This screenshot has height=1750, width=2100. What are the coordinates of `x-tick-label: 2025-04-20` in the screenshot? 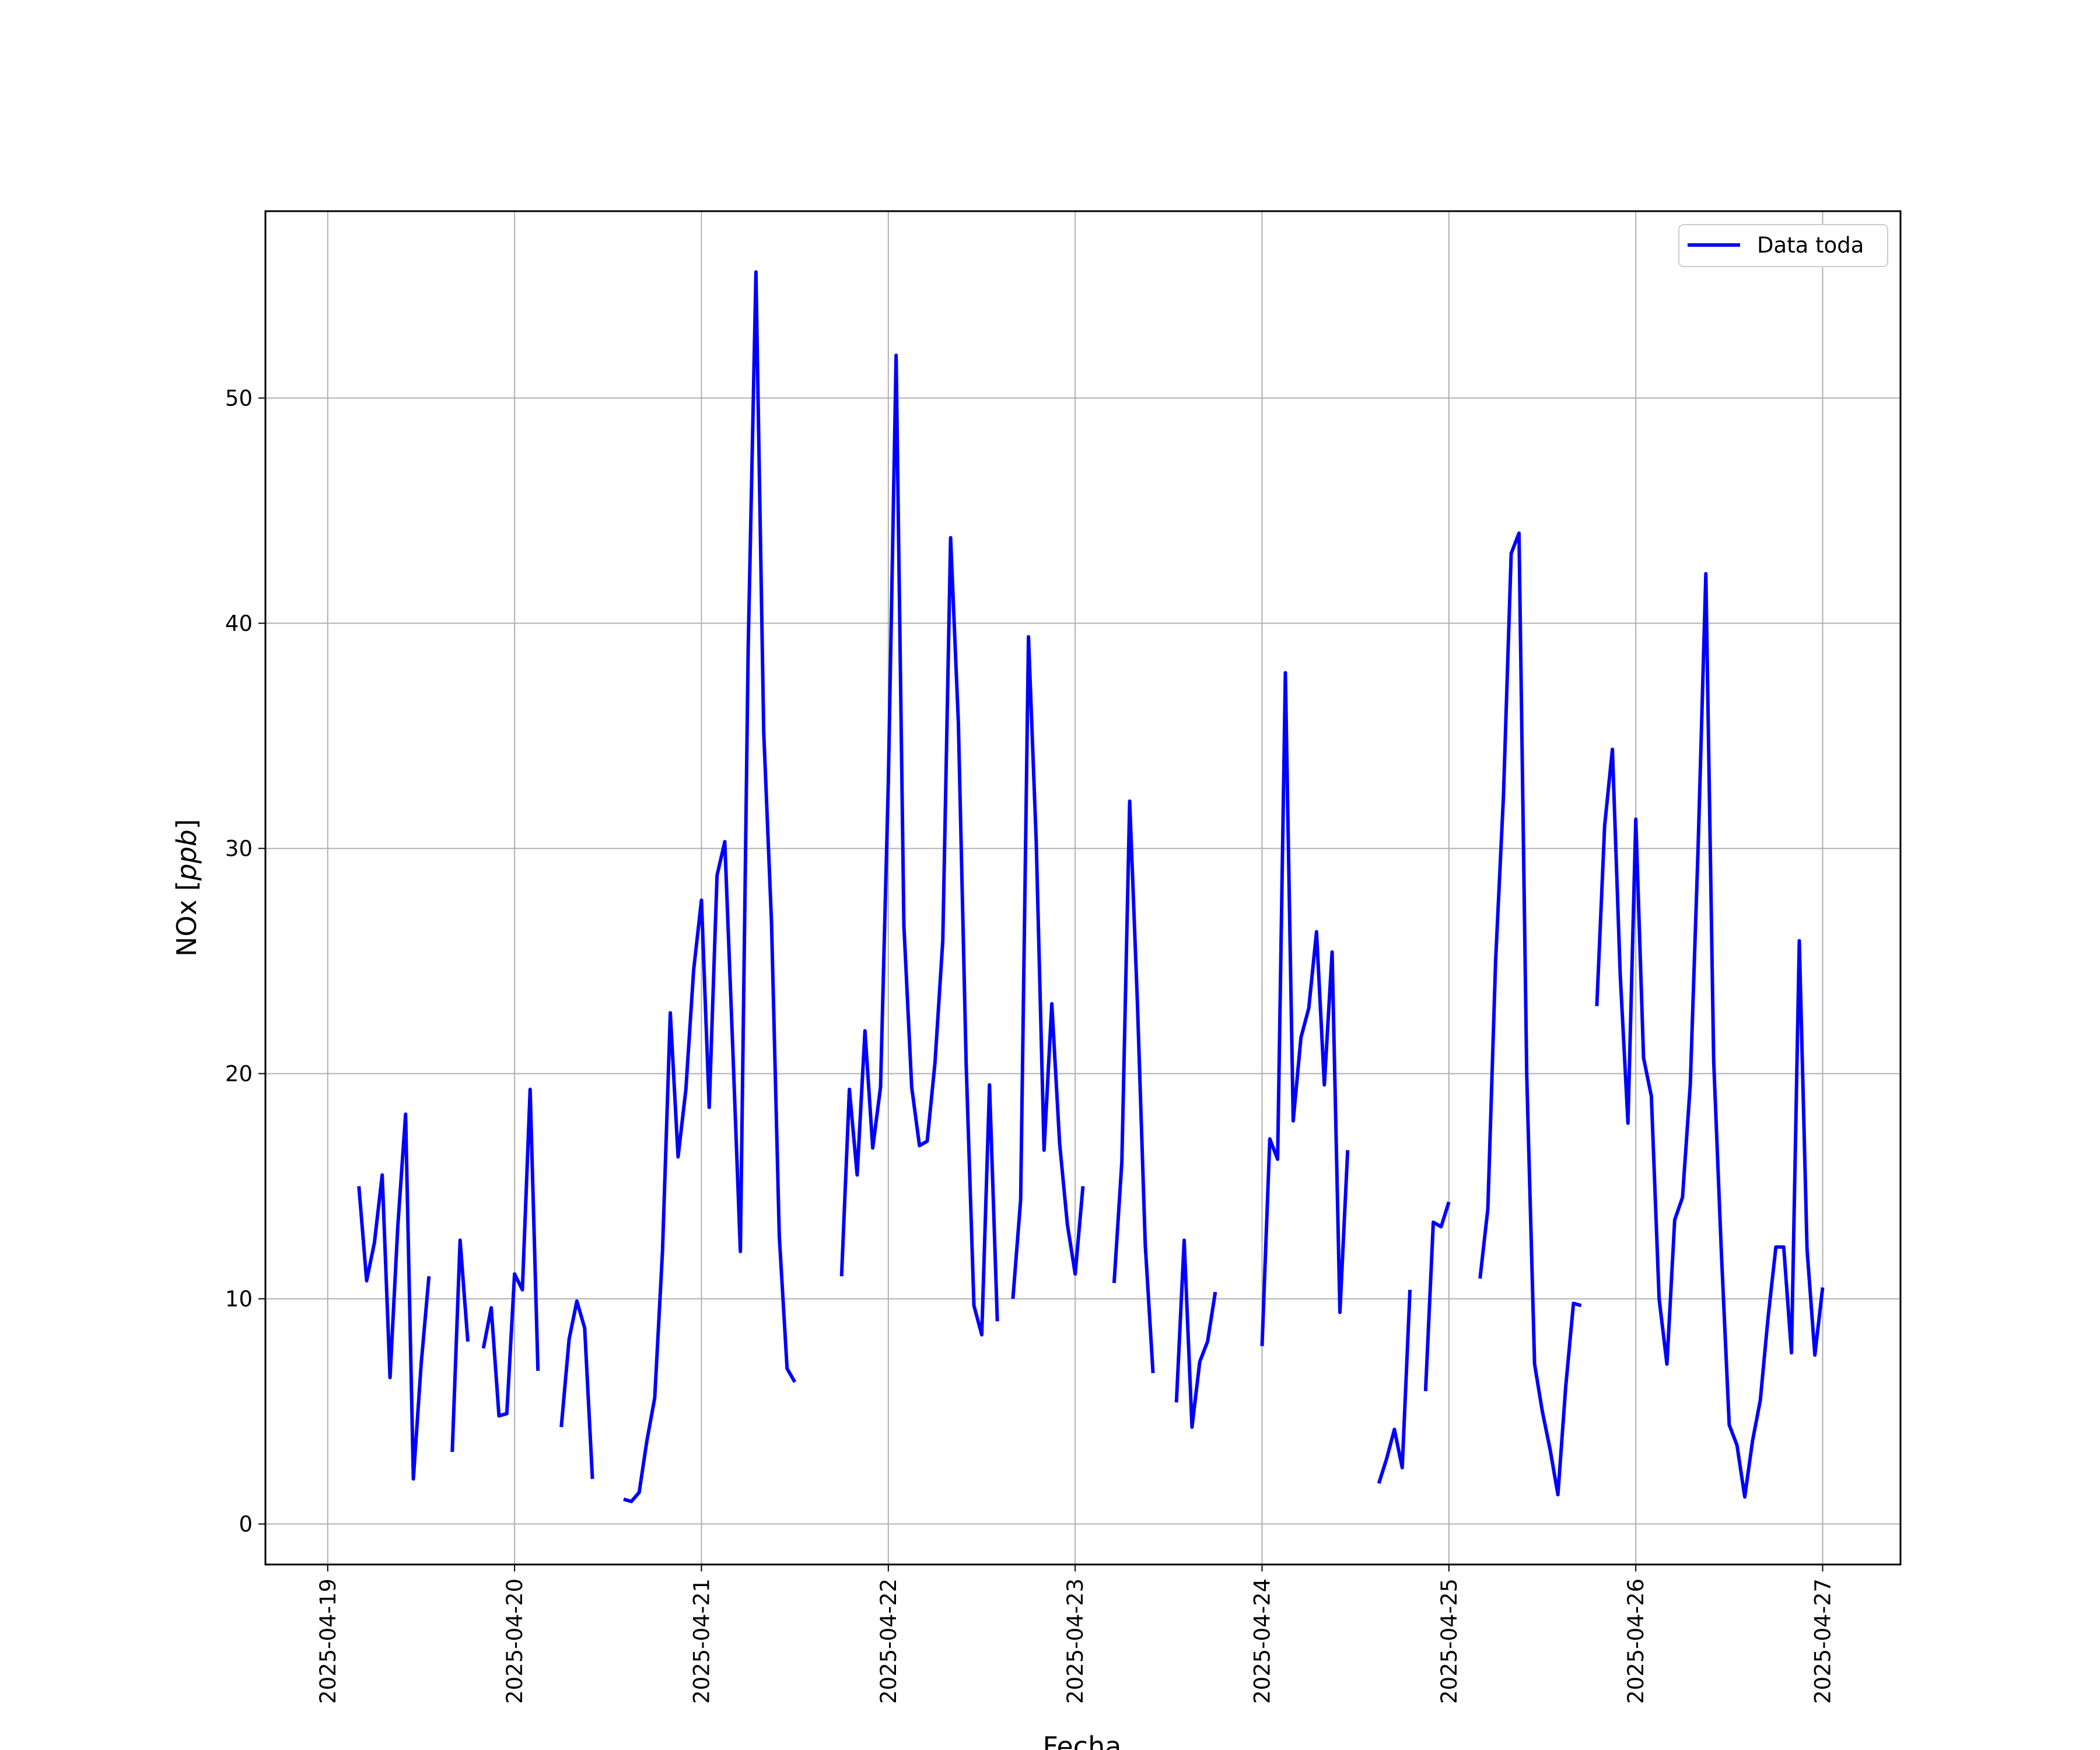 It's located at (514, 1641).